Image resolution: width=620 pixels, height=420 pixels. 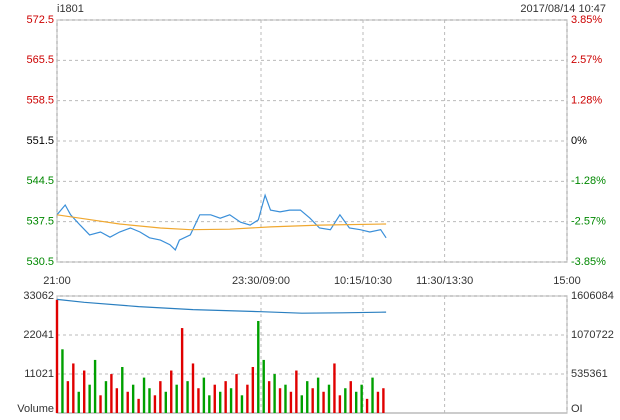 What do you see at coordinates (563, 9) in the screenshot?
I see `chart-subtitle: 2017/08/14 10:47` at bounding box center [563, 9].